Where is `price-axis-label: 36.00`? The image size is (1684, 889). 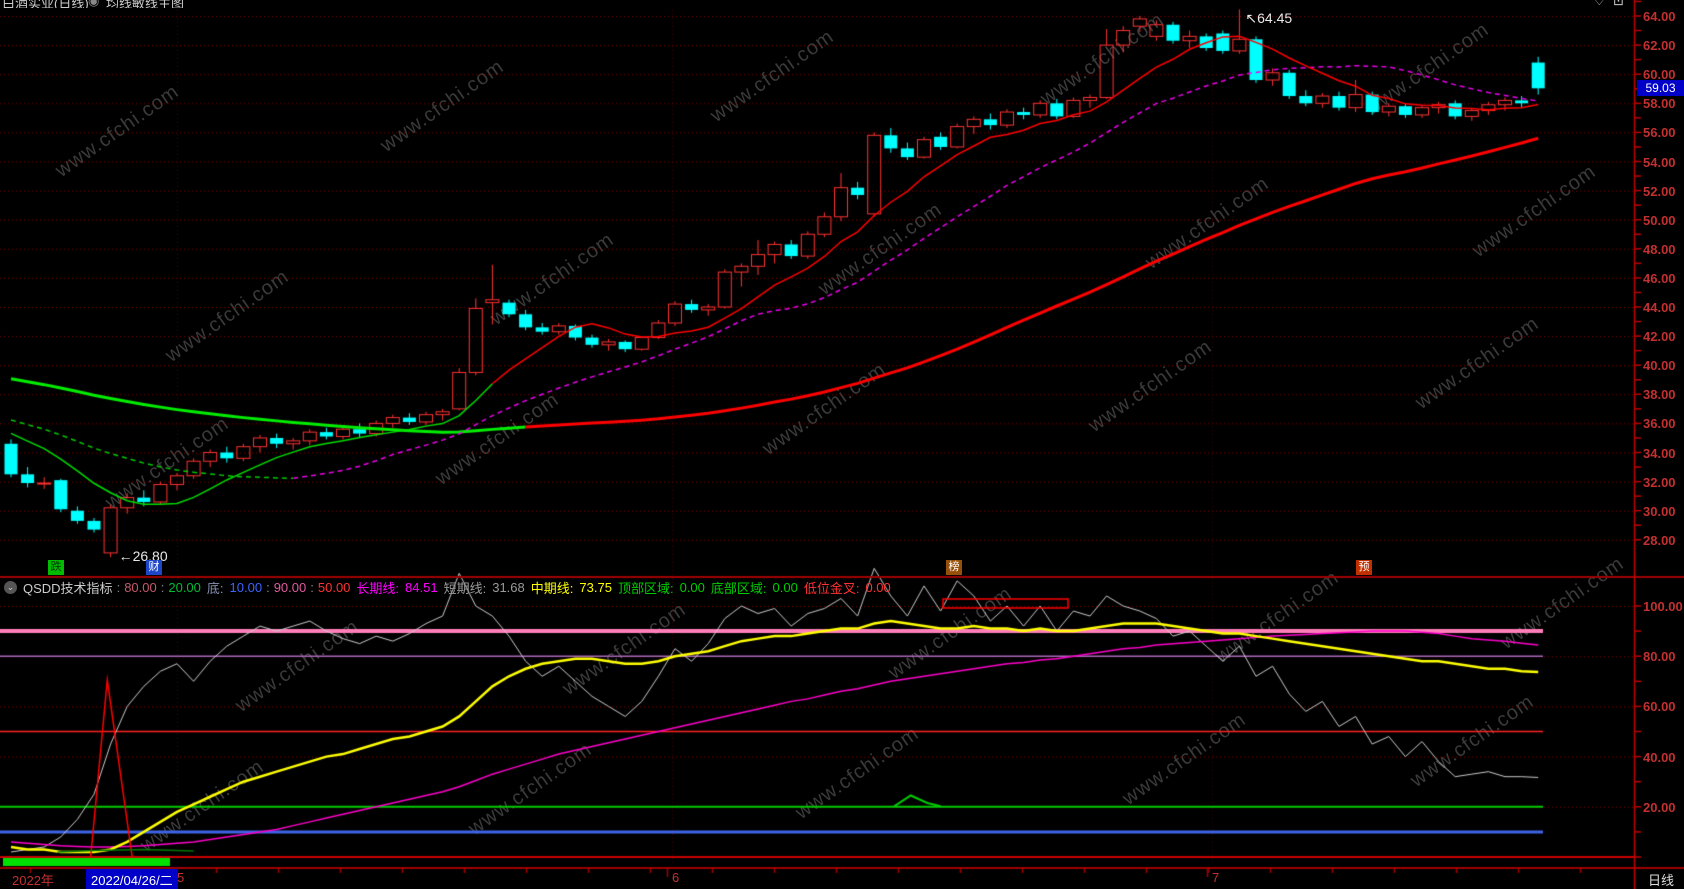 price-axis-label: 36.00 is located at coordinates (1659, 424).